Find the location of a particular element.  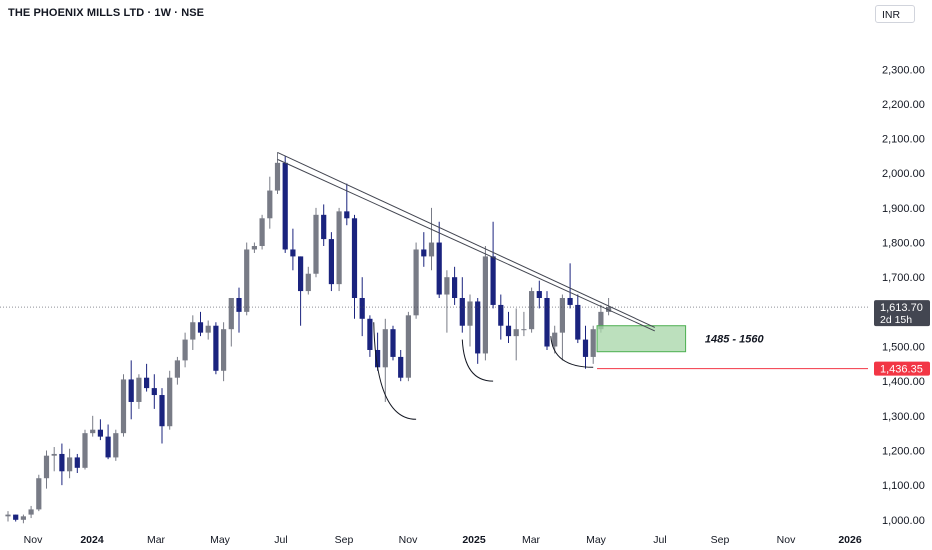

x-tick-label: 2025 is located at coordinates (474, 540).